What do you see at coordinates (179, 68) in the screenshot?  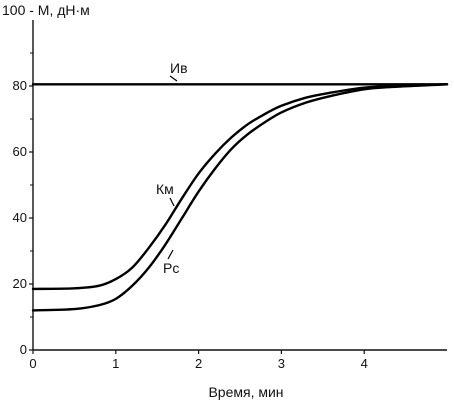 I see `series-label-iv: Ив` at bounding box center [179, 68].